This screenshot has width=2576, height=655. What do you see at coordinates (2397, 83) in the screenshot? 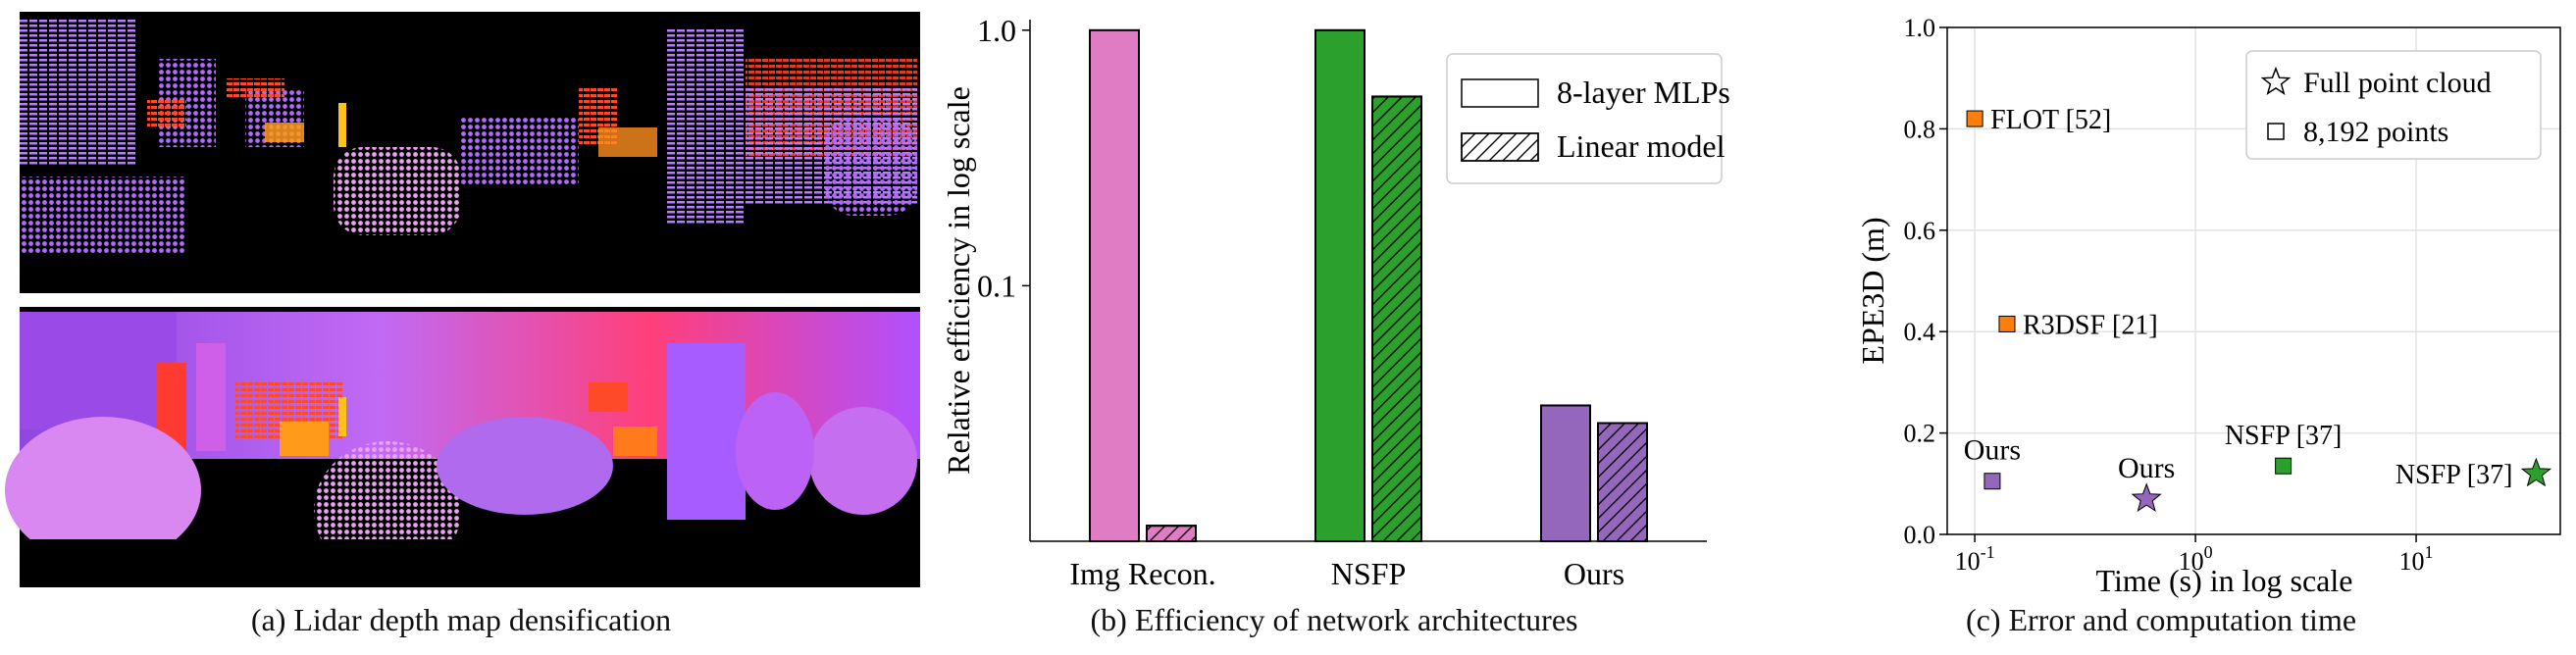
I see `legend-label: Full point cloud` at bounding box center [2397, 83].